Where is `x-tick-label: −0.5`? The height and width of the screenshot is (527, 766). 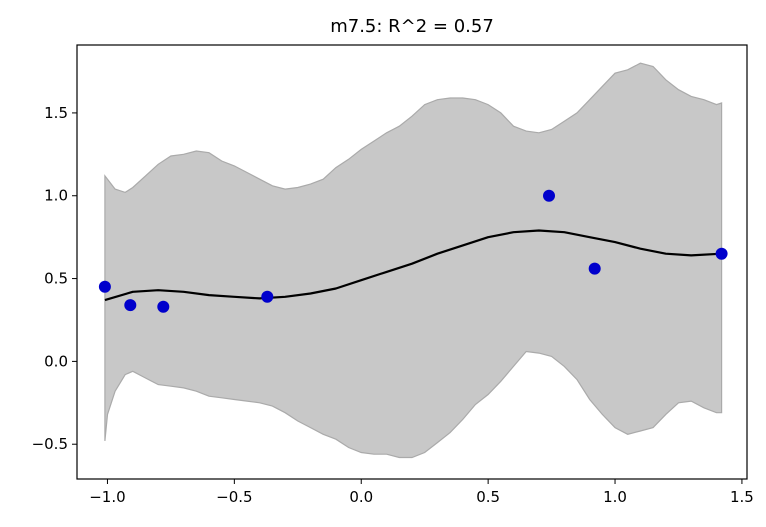
x-tick-label: −0.5 is located at coordinates (234, 497).